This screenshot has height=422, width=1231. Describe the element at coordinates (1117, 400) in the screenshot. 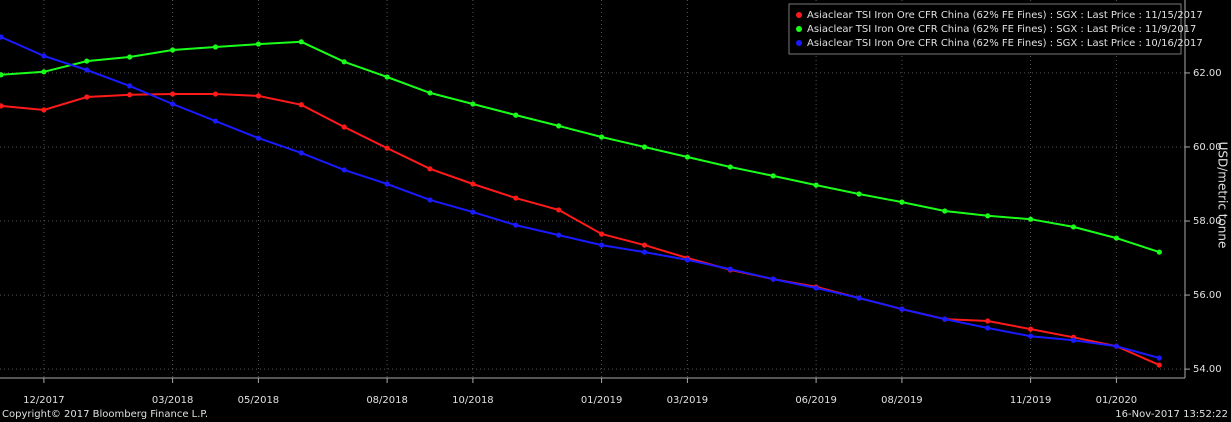

I see `x-tick-label: 01/2020` at that location.